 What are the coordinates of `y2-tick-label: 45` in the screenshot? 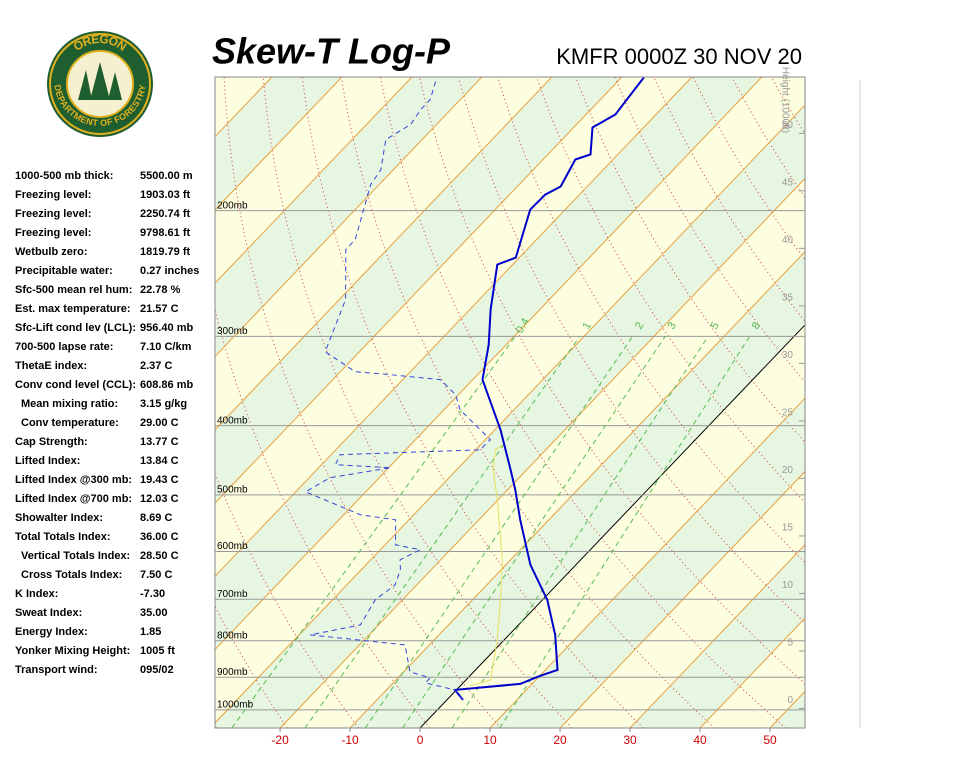 It's located at (788, 183).